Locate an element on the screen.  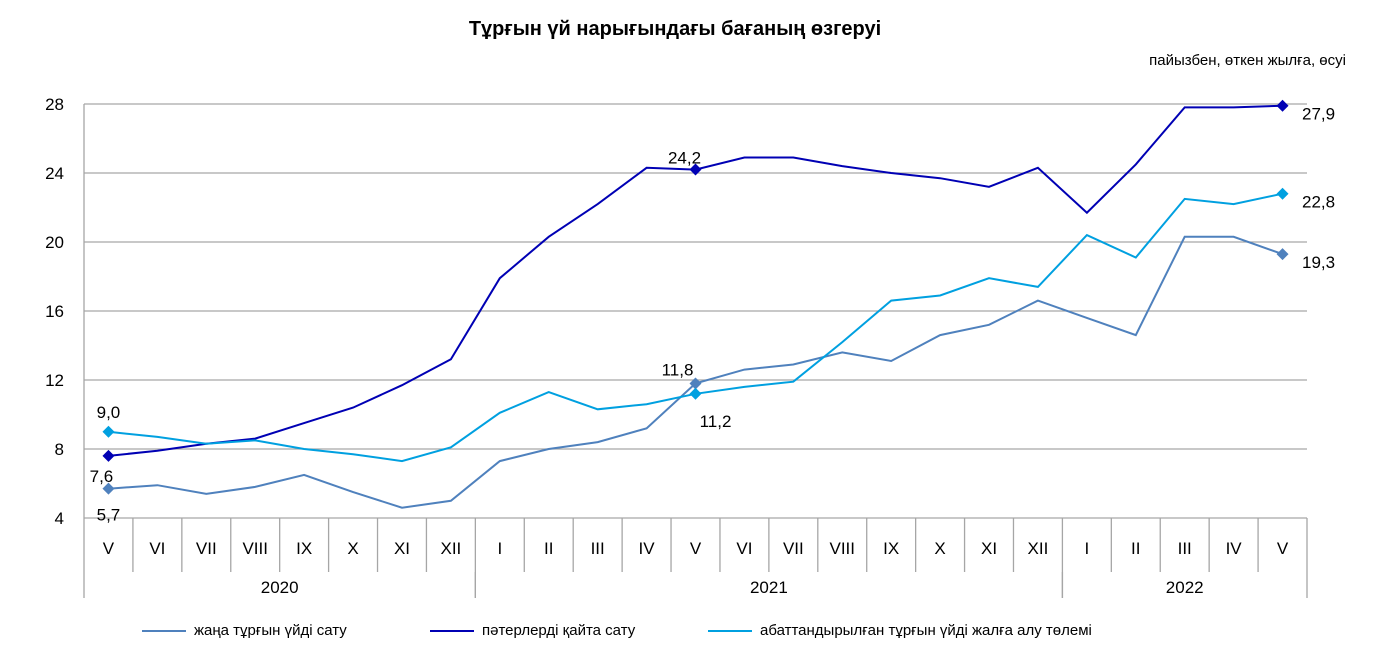
y-tick-label: 28 is located at coordinates (54, 104).